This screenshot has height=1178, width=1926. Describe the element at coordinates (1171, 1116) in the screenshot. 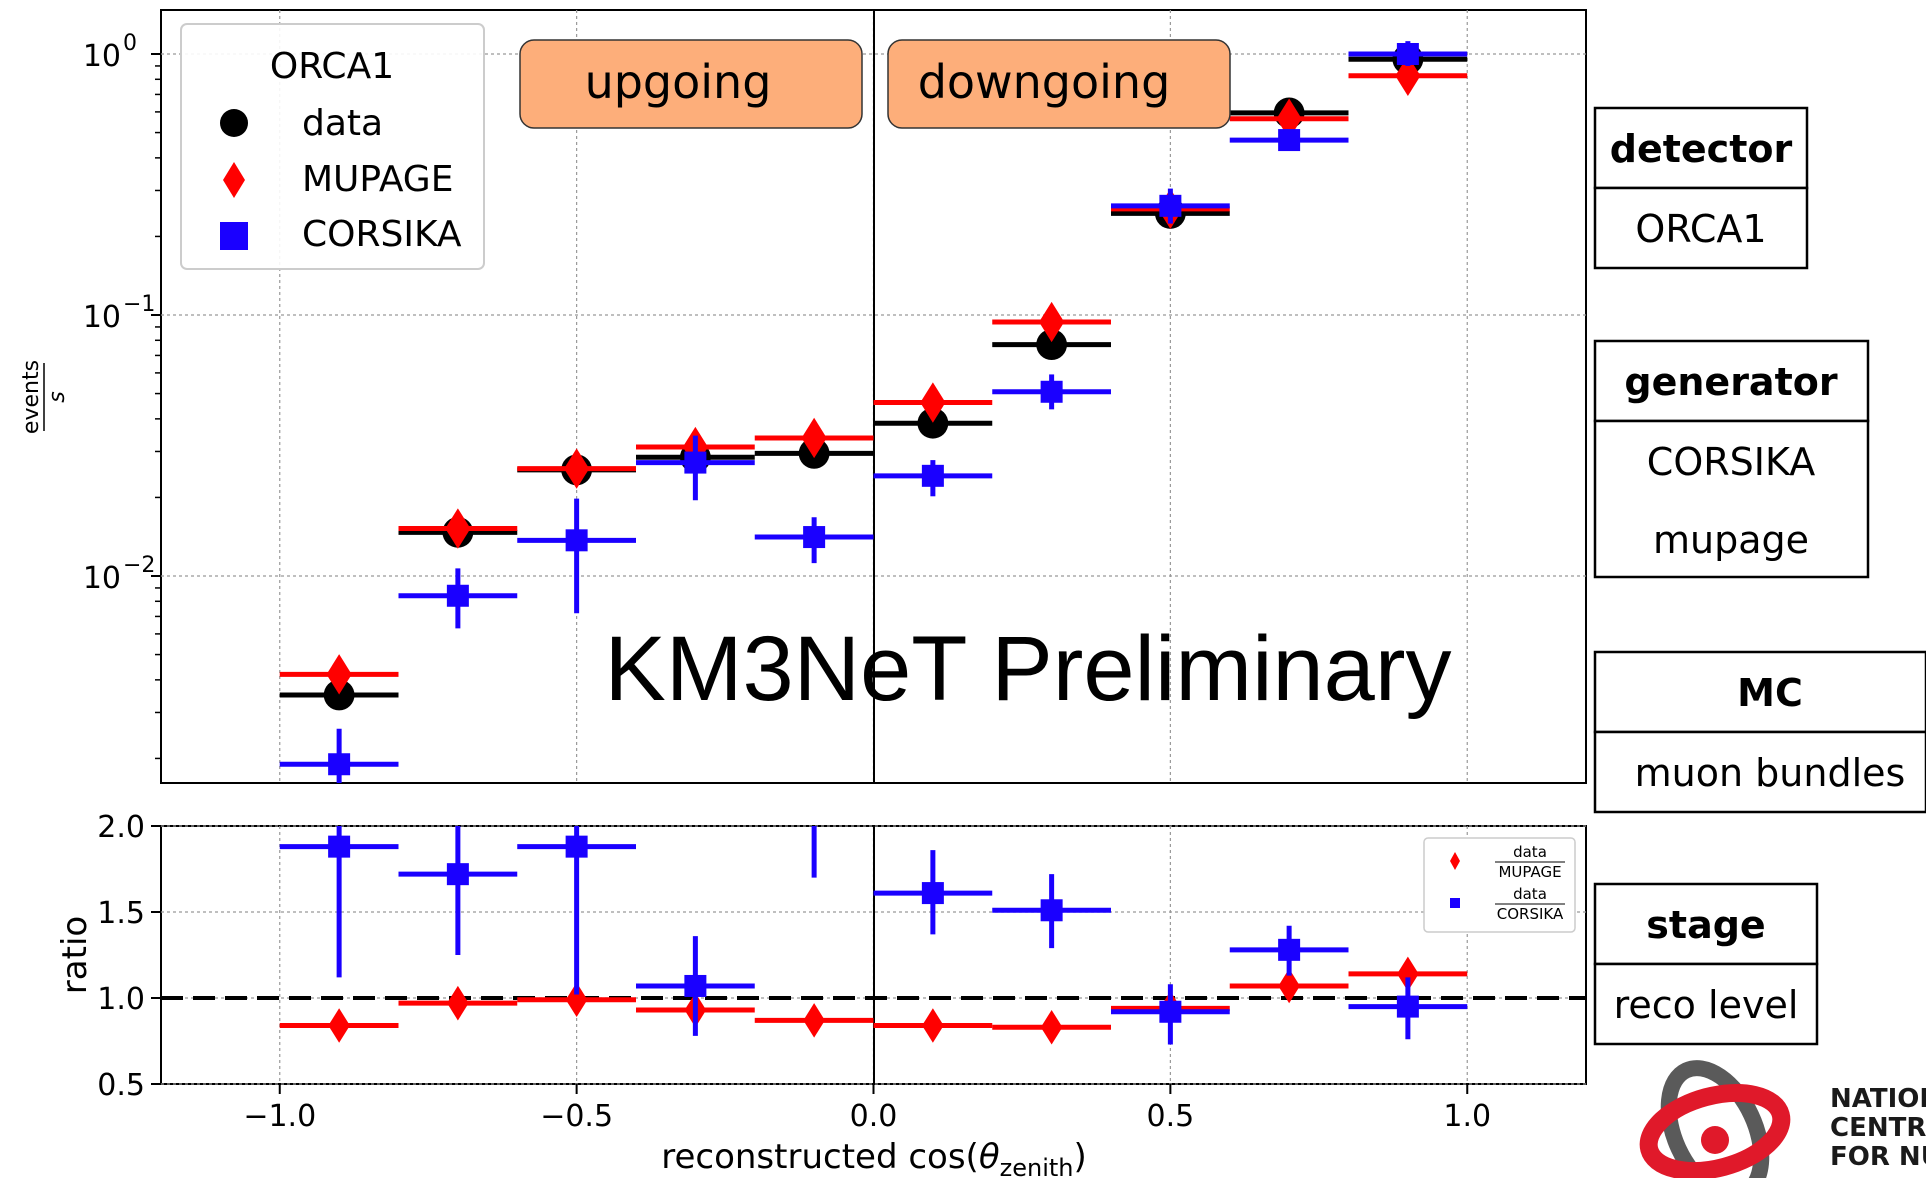

I see `xtick-label-3: 0.5` at that location.